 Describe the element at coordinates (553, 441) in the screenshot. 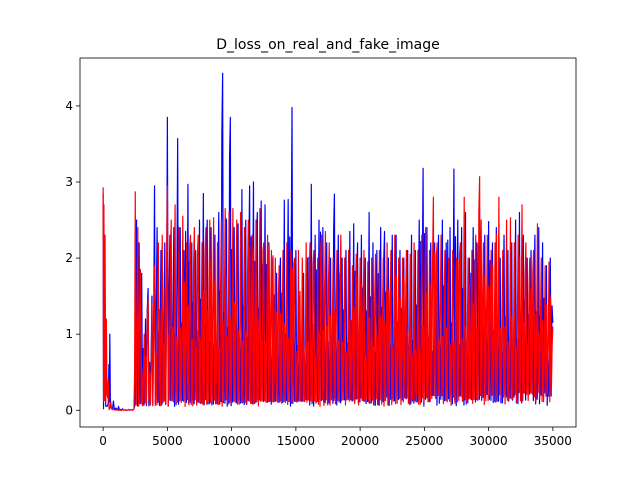

I see `x-tick-label-7: 35000` at that location.